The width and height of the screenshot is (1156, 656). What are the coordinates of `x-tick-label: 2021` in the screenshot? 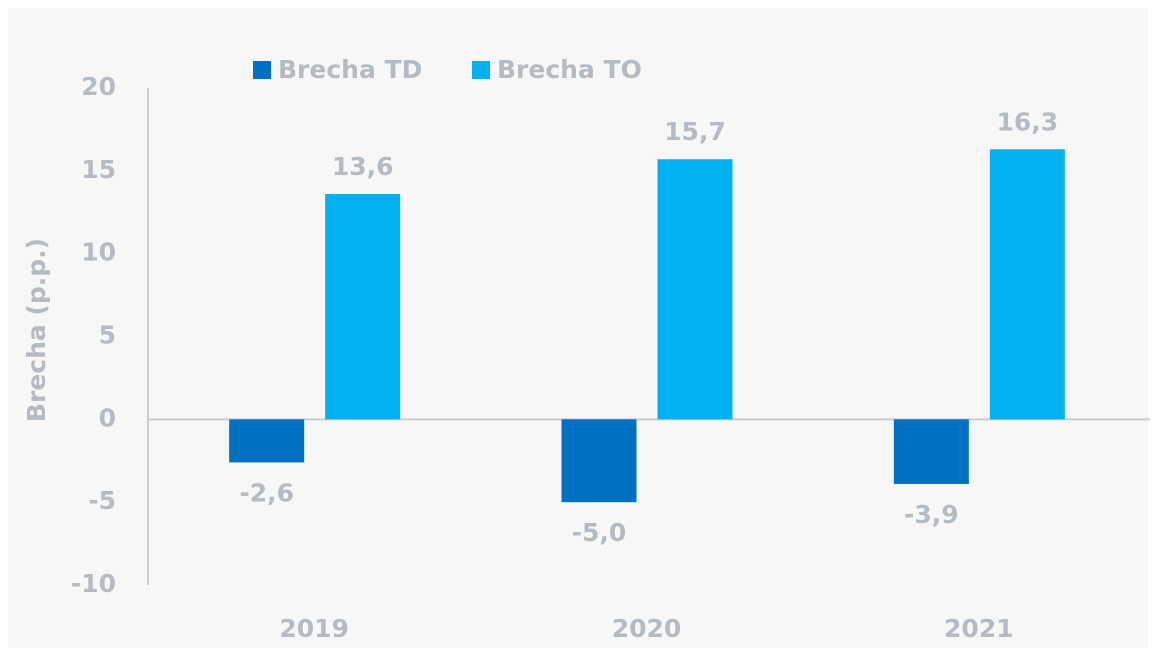 It's located at (979, 628).